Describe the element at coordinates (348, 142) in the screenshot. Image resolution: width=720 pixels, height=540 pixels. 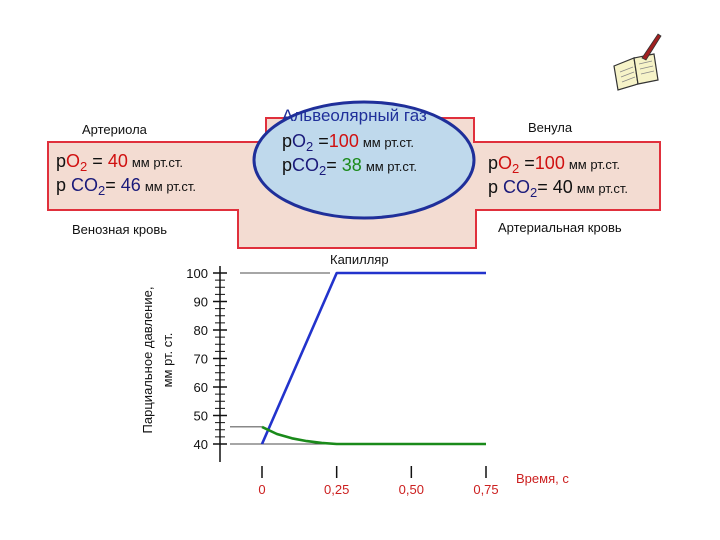
I see `alveolar-po2: рO2 =100 мм рт.ст.` at that location.